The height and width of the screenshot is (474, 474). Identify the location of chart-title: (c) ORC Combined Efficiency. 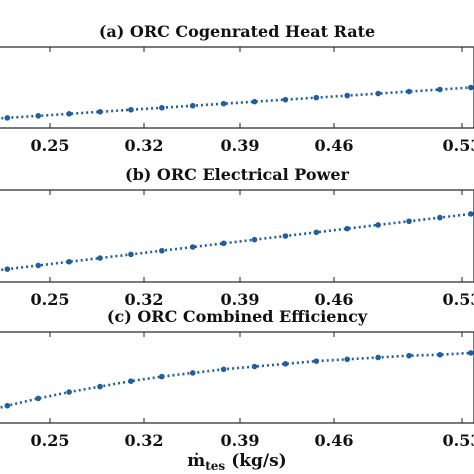
(237, 316).